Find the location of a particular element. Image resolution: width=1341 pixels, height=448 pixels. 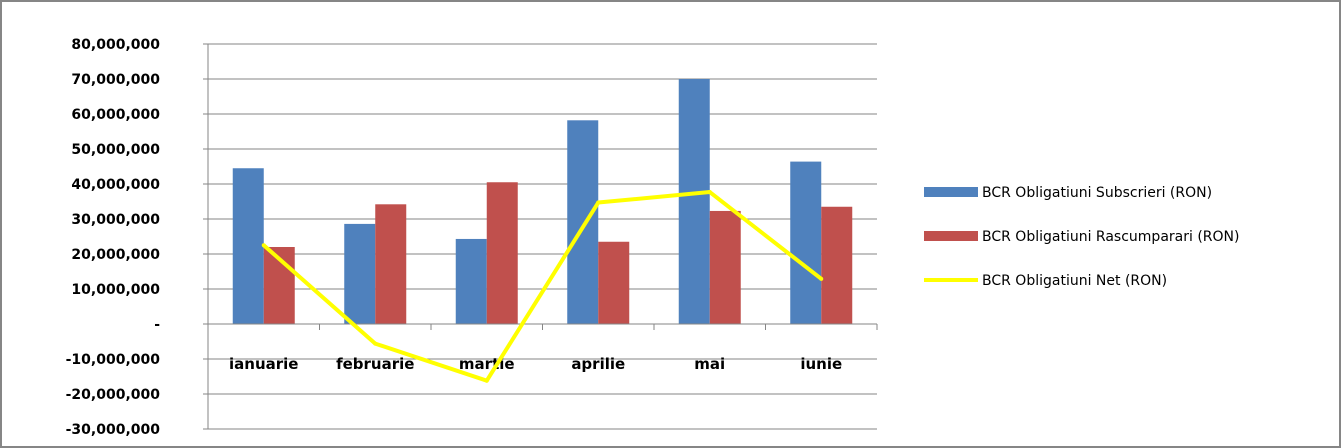

line-point-aprilie is located at coordinates (598, 202).